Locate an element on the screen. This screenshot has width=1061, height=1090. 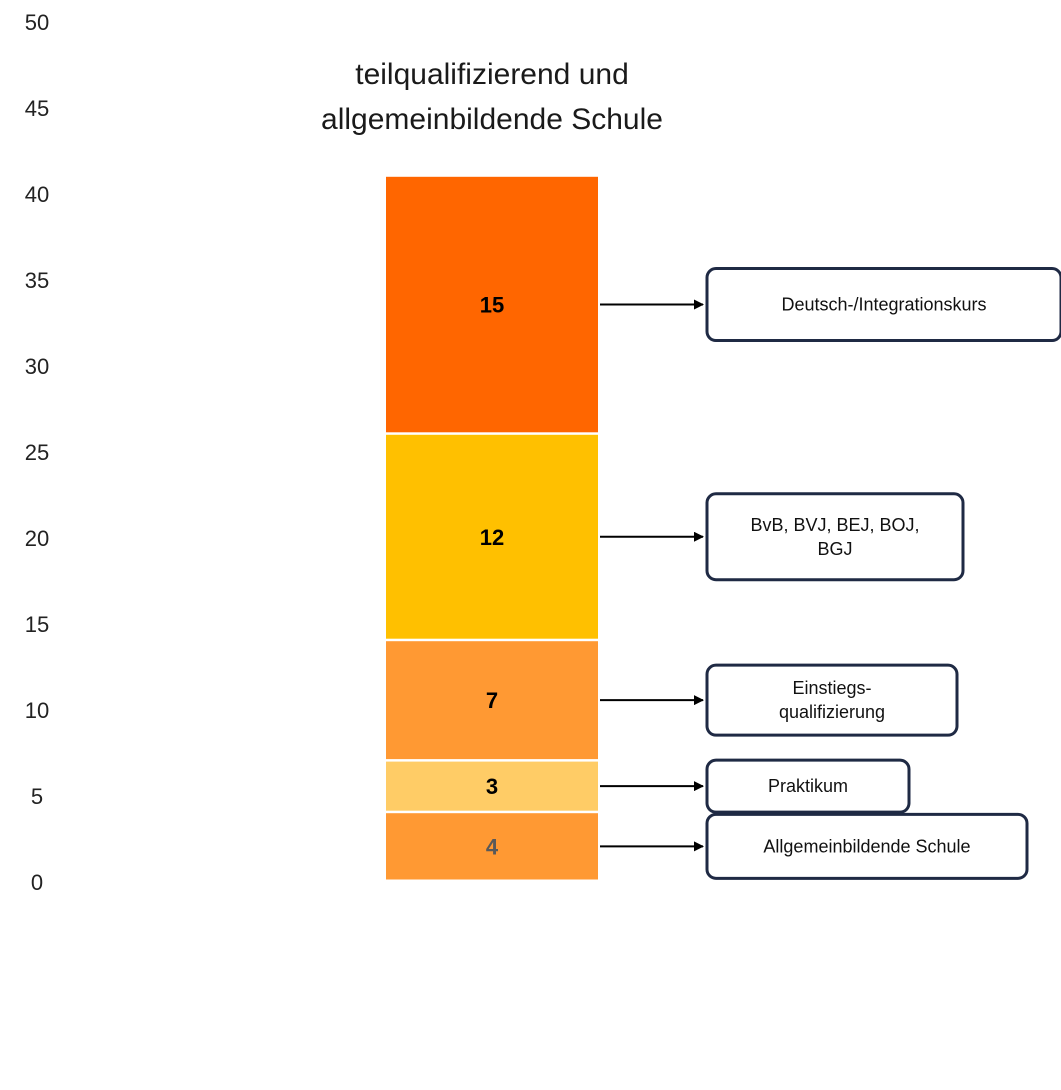
bar-value-label: 15 is located at coordinates (492, 305).